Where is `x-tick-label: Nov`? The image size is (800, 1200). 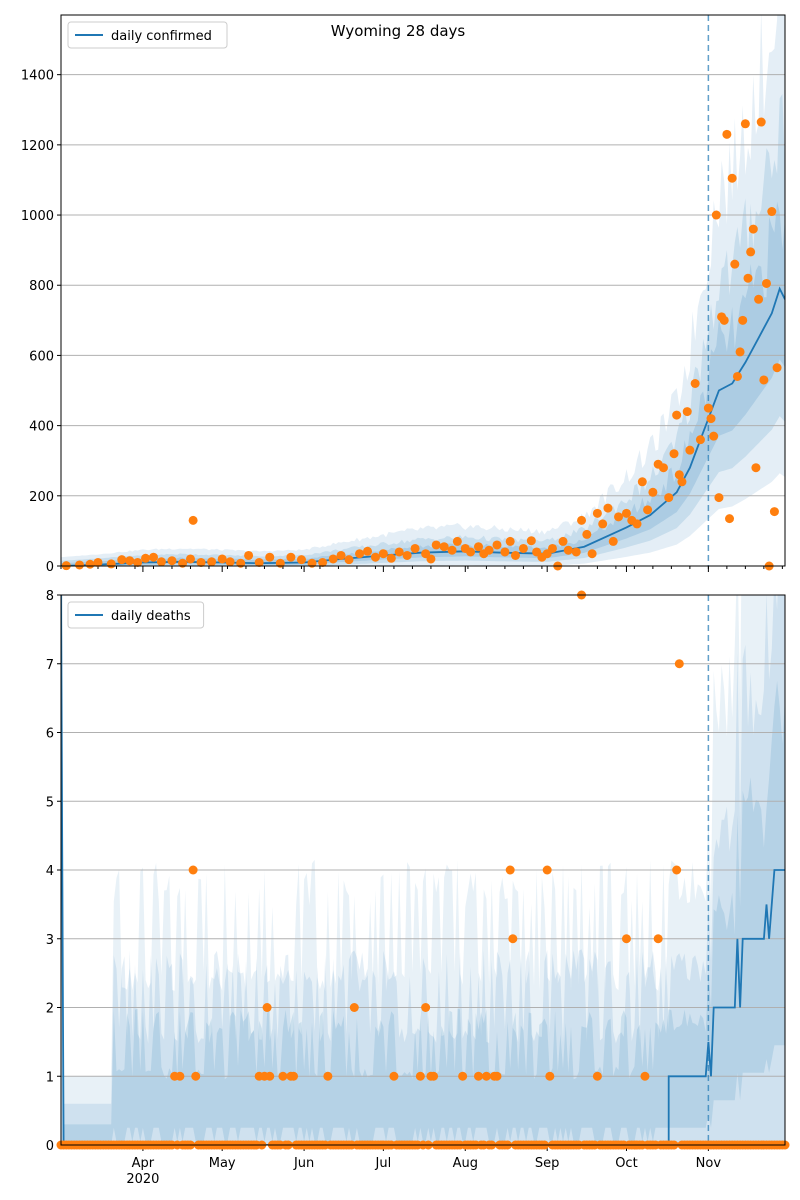
x-tick-label: Nov is located at coordinates (709, 1163).